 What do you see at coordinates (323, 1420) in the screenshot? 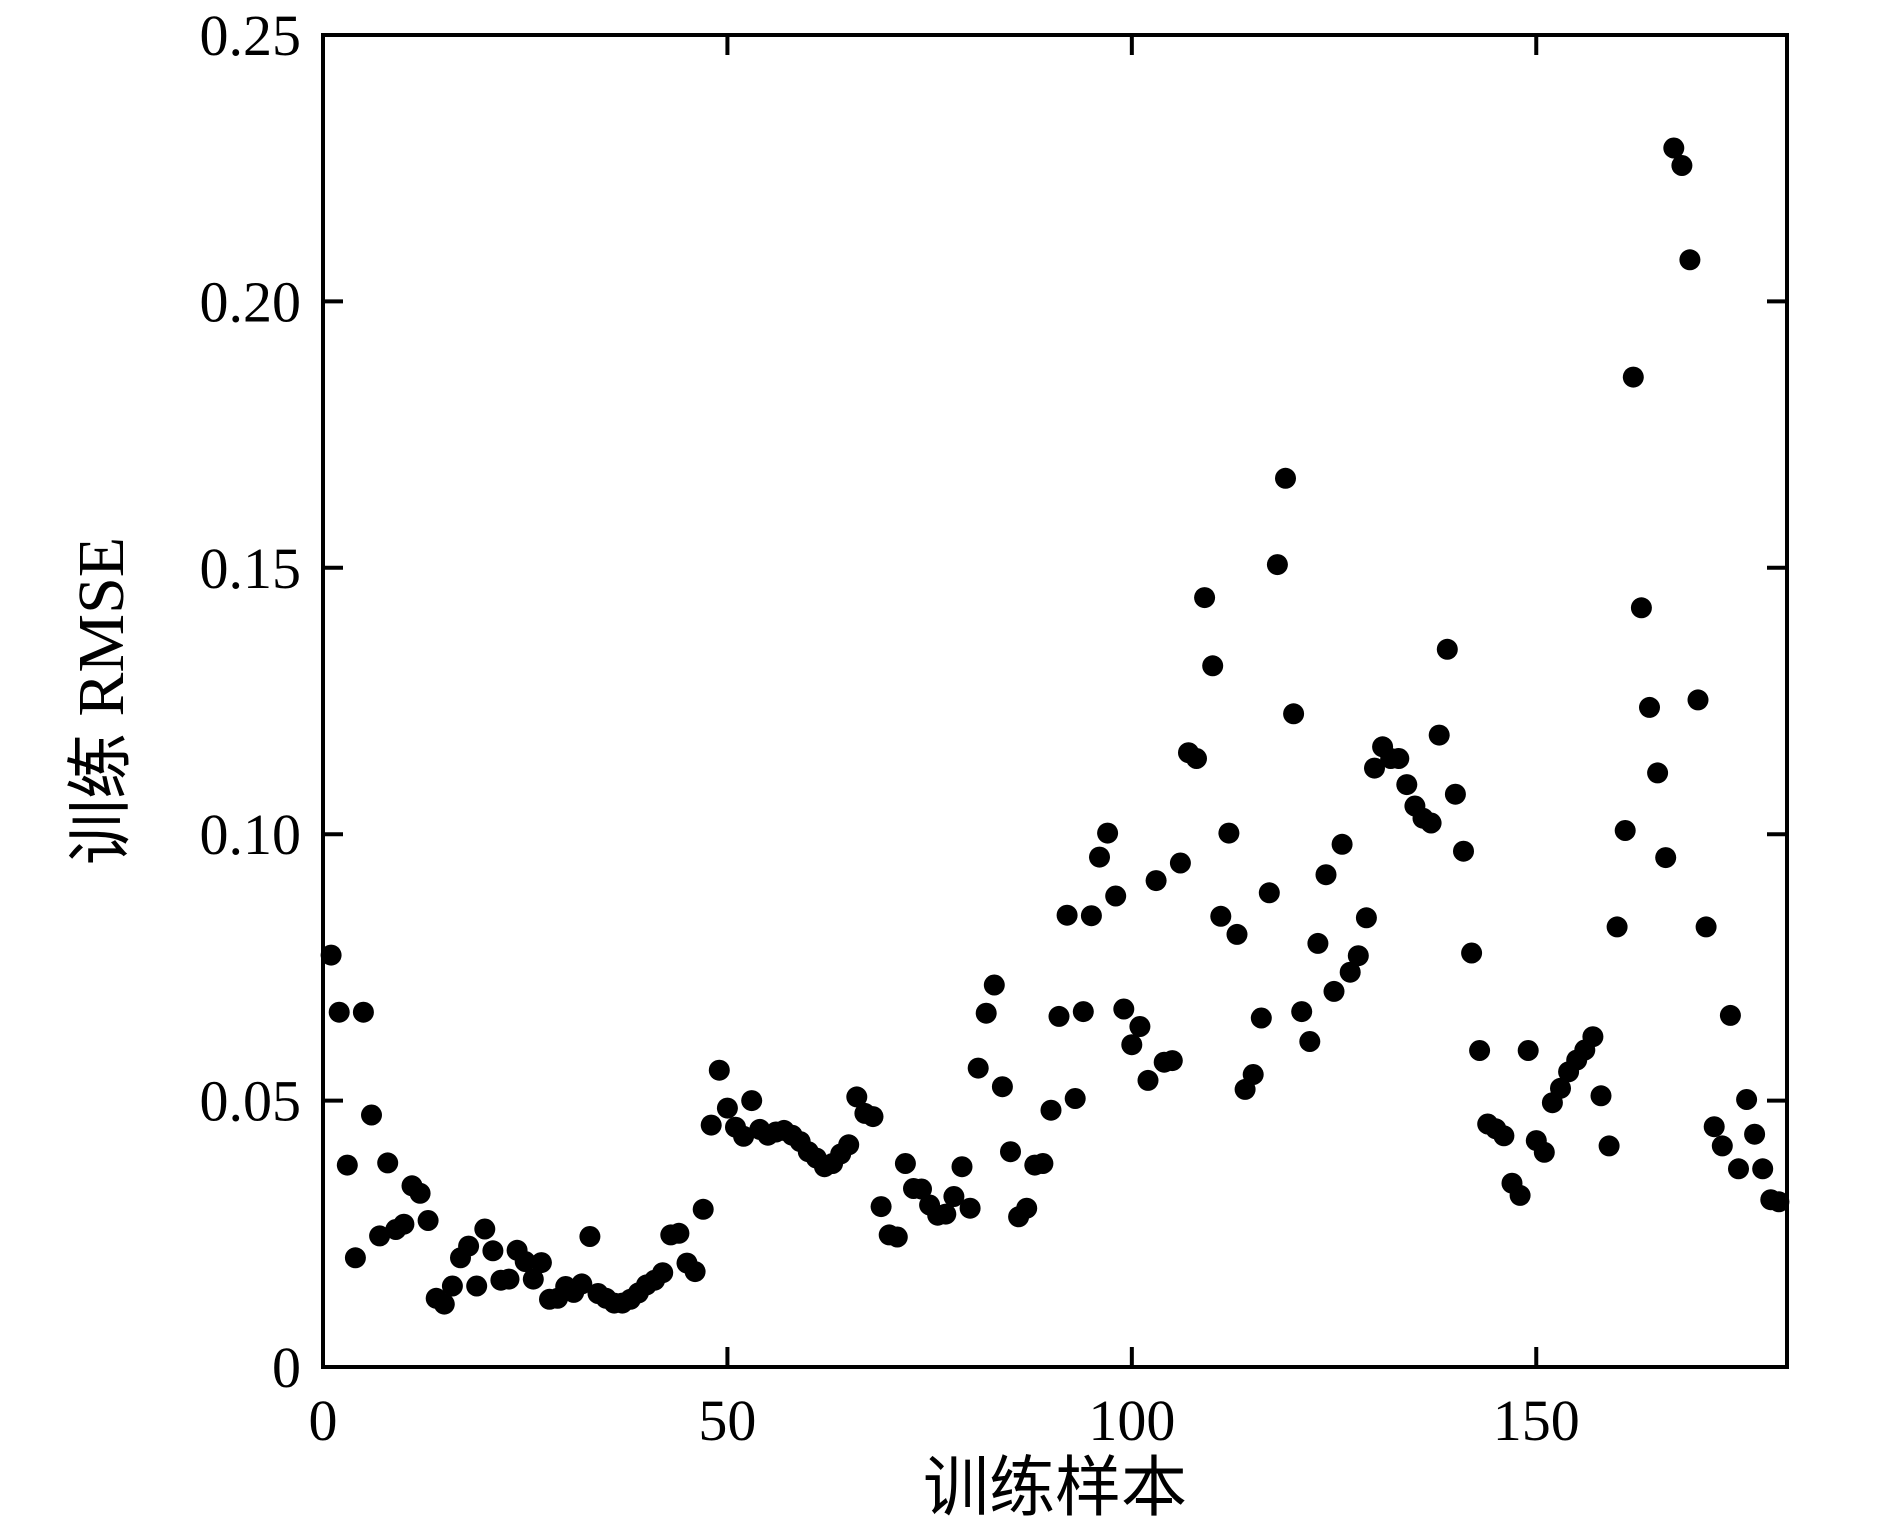
I see `x-tick-label: 0` at bounding box center [323, 1420].